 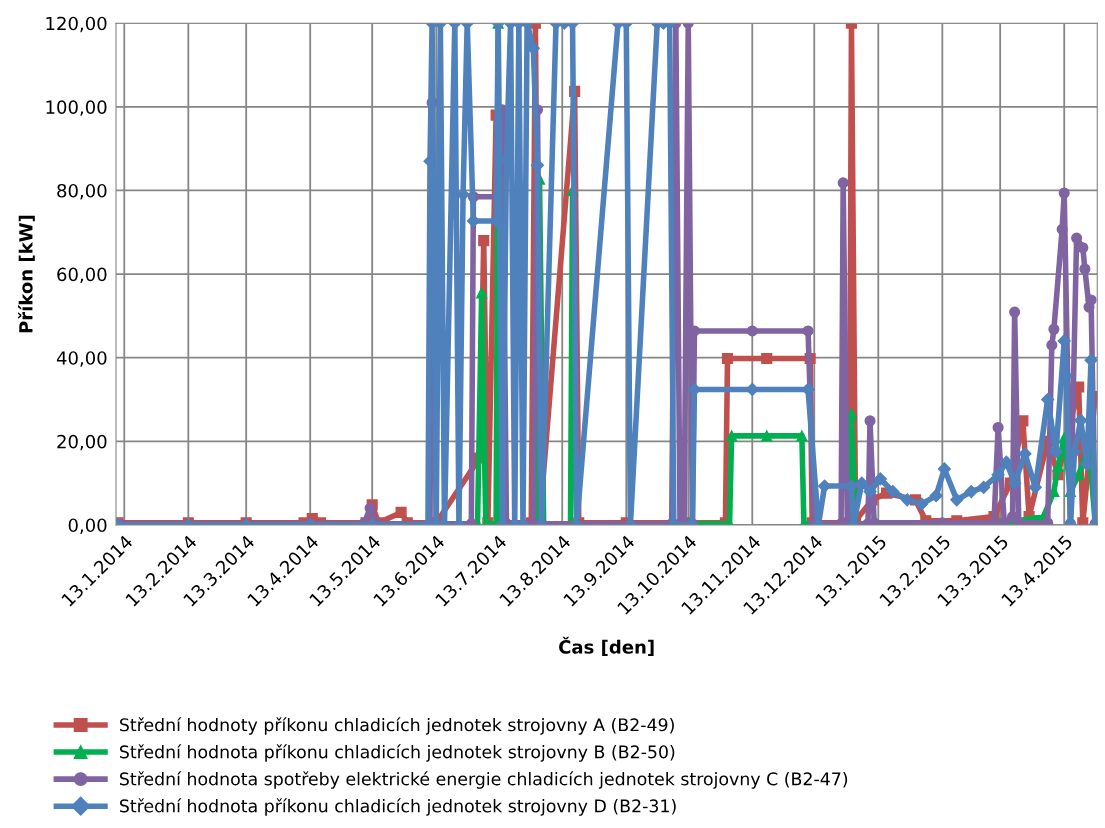 I want to click on legend-label: Střední hodnota spotřeby elektrické energie chladicích jednotek strojovny C (B2-47), so click(x=484, y=780).